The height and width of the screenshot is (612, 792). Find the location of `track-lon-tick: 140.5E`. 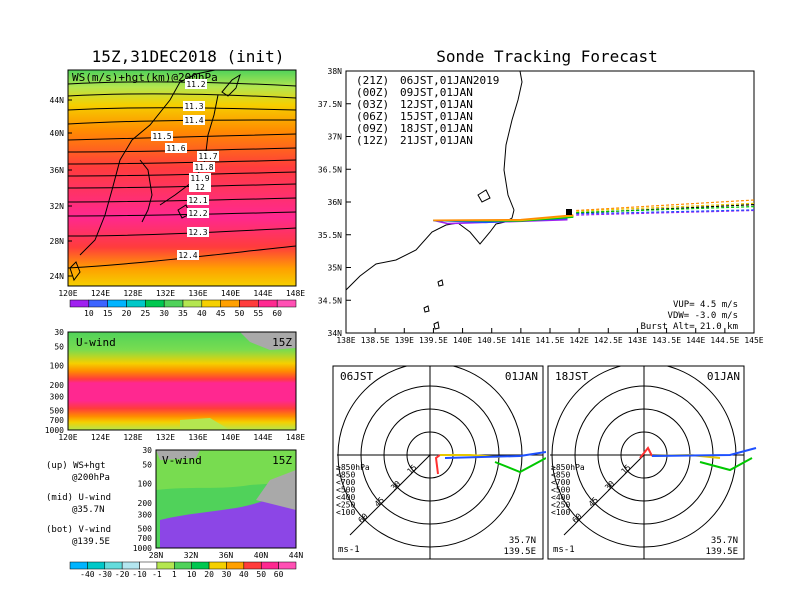

track-lon-tick: 140.5E is located at coordinates (491, 340).